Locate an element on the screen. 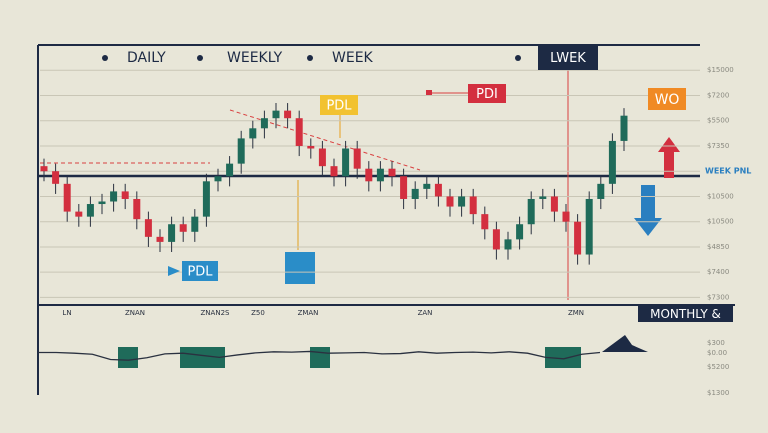 The height and width of the screenshot is (433, 768). header-label: WEEKLY is located at coordinates (255, 58).